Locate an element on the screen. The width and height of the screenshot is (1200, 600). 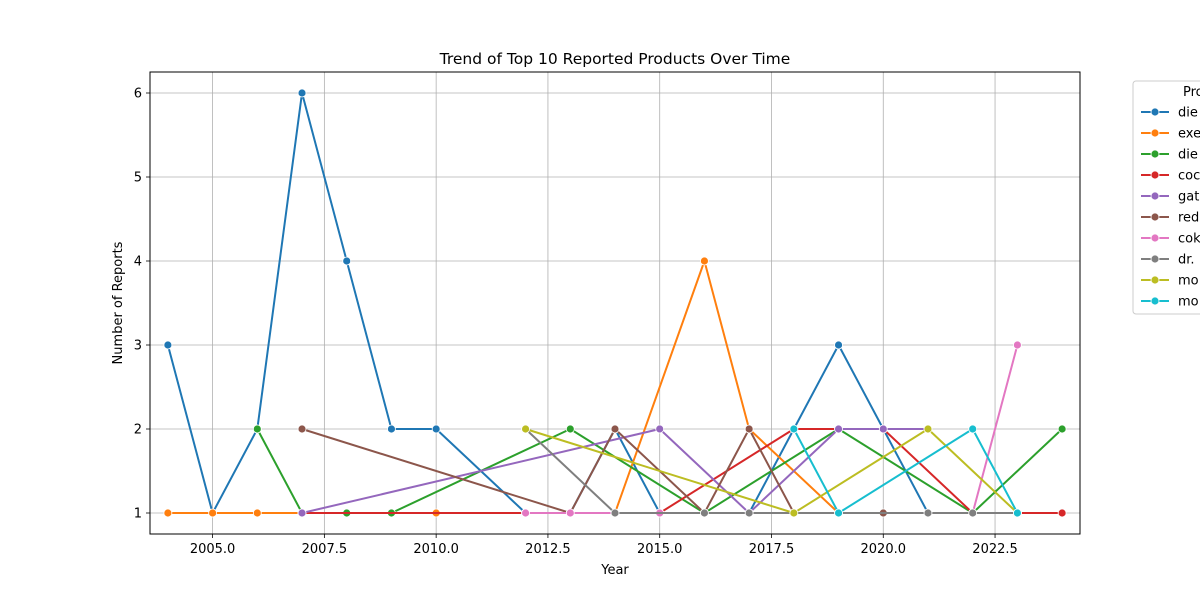
x-tick-label: 2020.0 is located at coordinates (884, 549).